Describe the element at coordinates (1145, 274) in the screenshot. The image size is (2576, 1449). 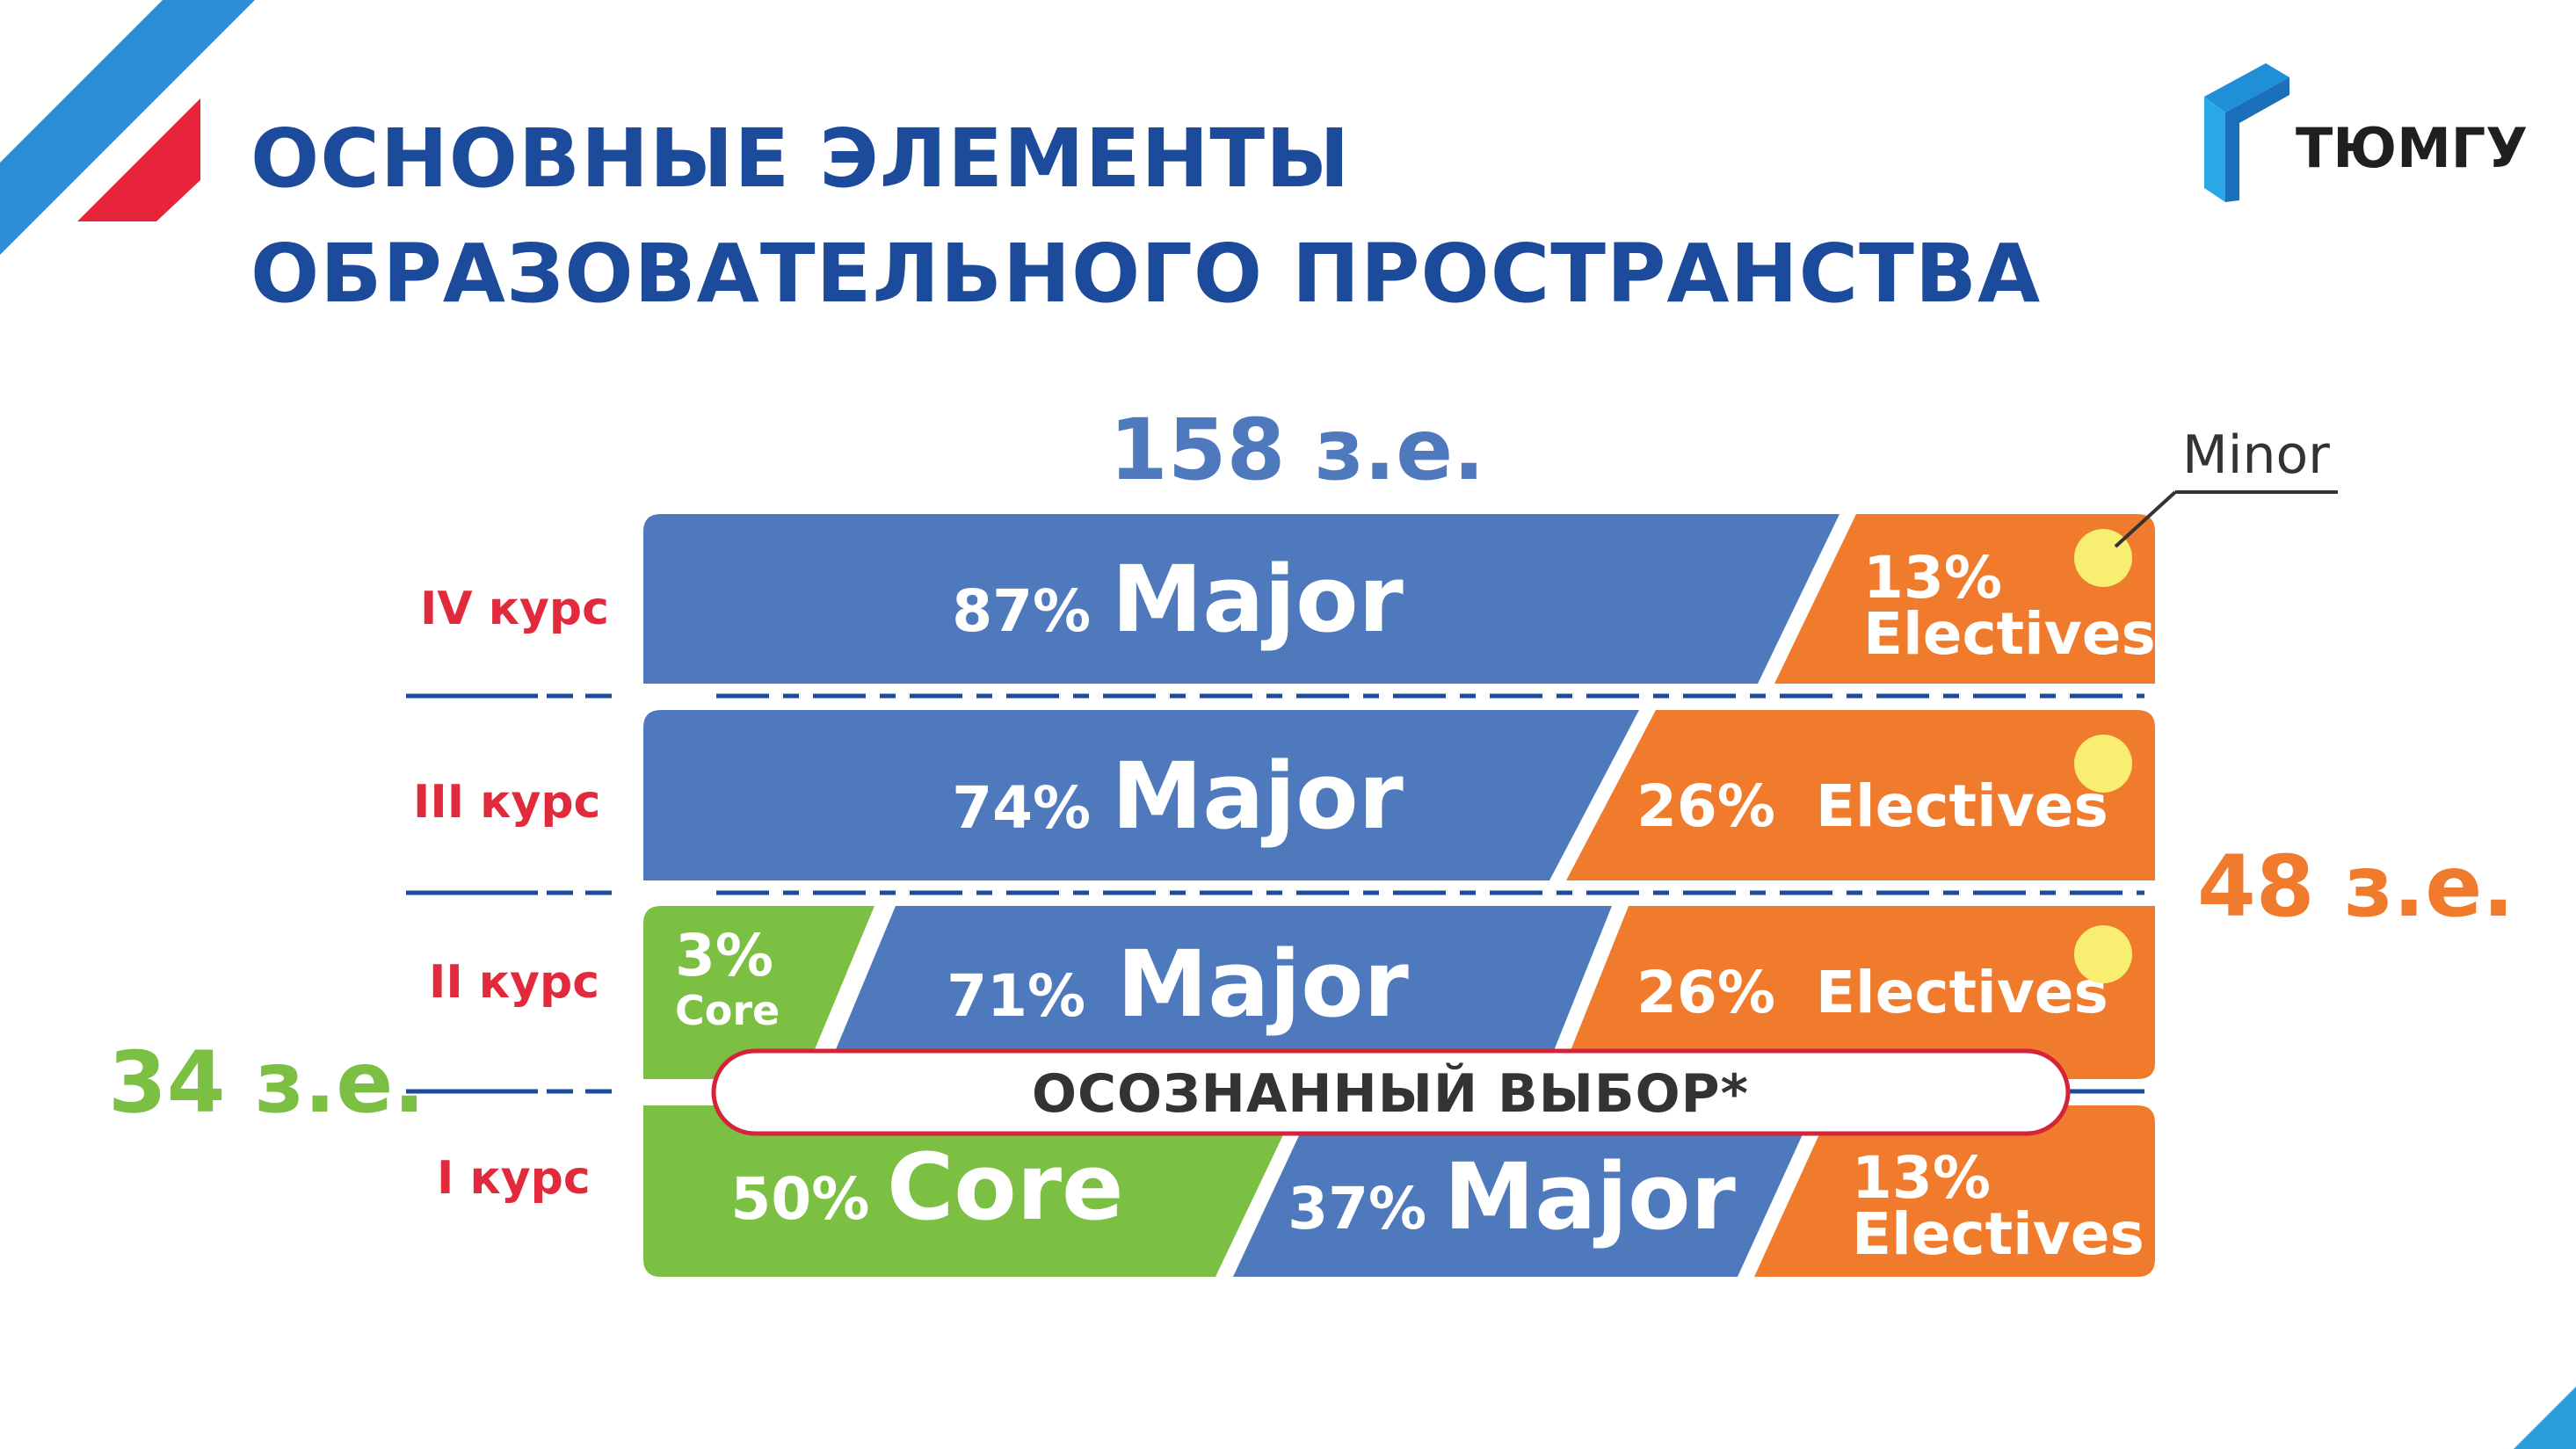
I see `page-title-line2: ОБРАЗОВАТЕЛЬНОГО ПРОСТРАНСТВА` at that location.